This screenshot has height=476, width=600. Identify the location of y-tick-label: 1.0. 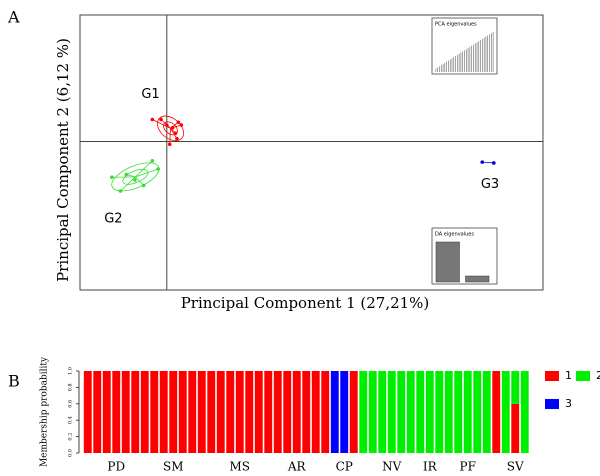
(71, 371).